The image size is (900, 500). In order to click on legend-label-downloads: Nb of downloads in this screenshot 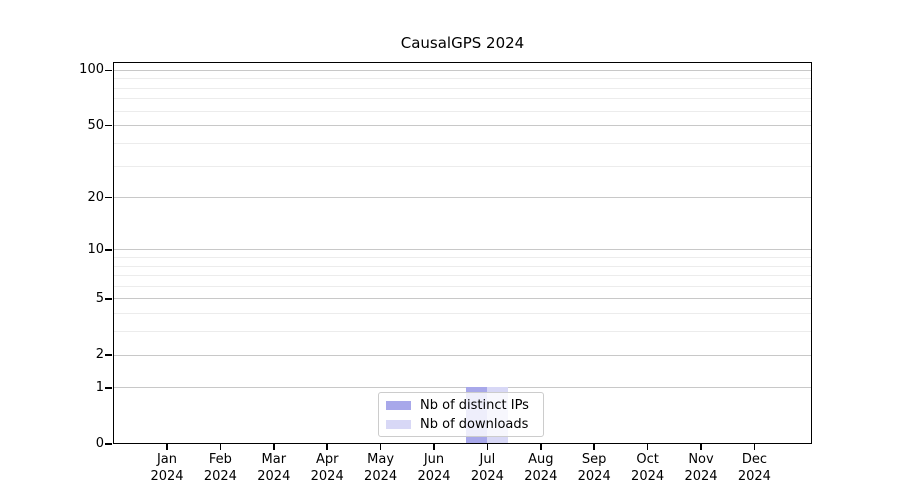, I will do `click(474, 424)`.